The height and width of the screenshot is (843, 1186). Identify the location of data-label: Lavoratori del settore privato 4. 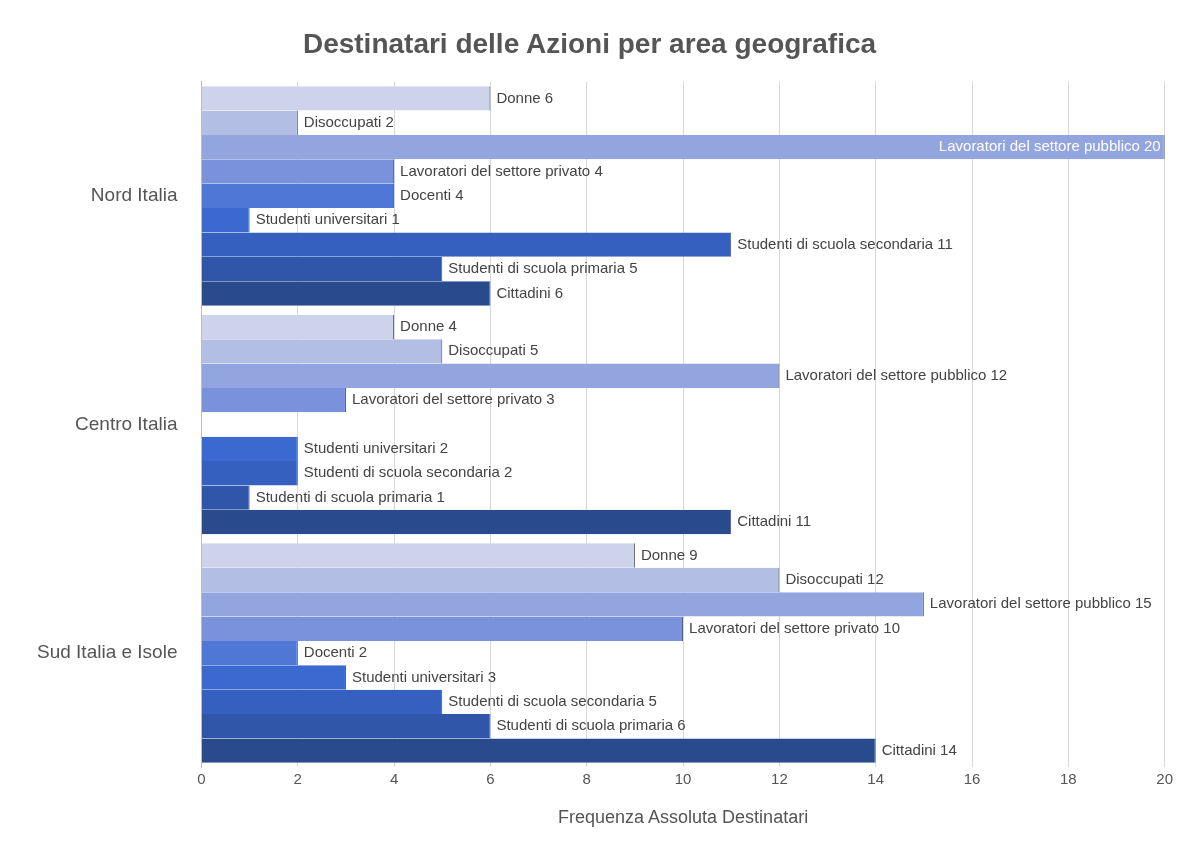
(501, 170).